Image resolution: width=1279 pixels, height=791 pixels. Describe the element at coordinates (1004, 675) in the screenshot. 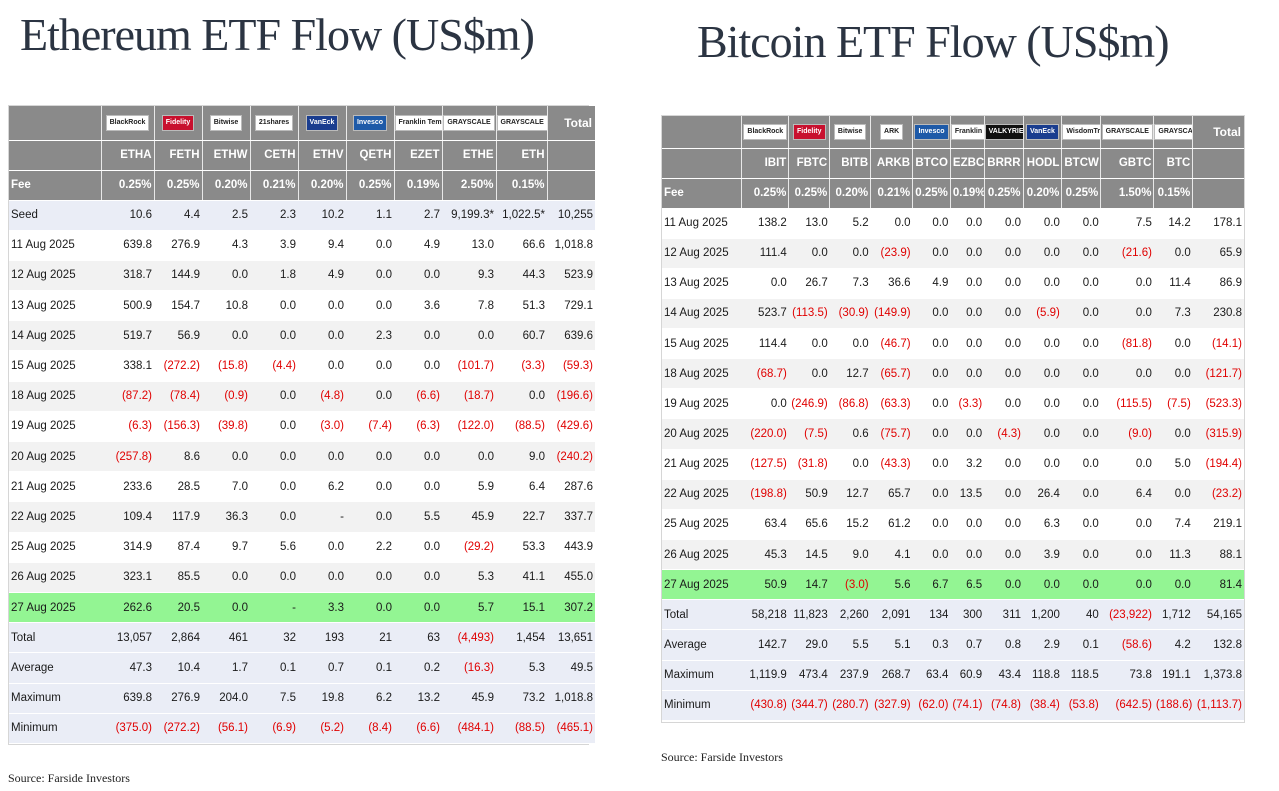

I see `flow-cell: 43.4` at that location.